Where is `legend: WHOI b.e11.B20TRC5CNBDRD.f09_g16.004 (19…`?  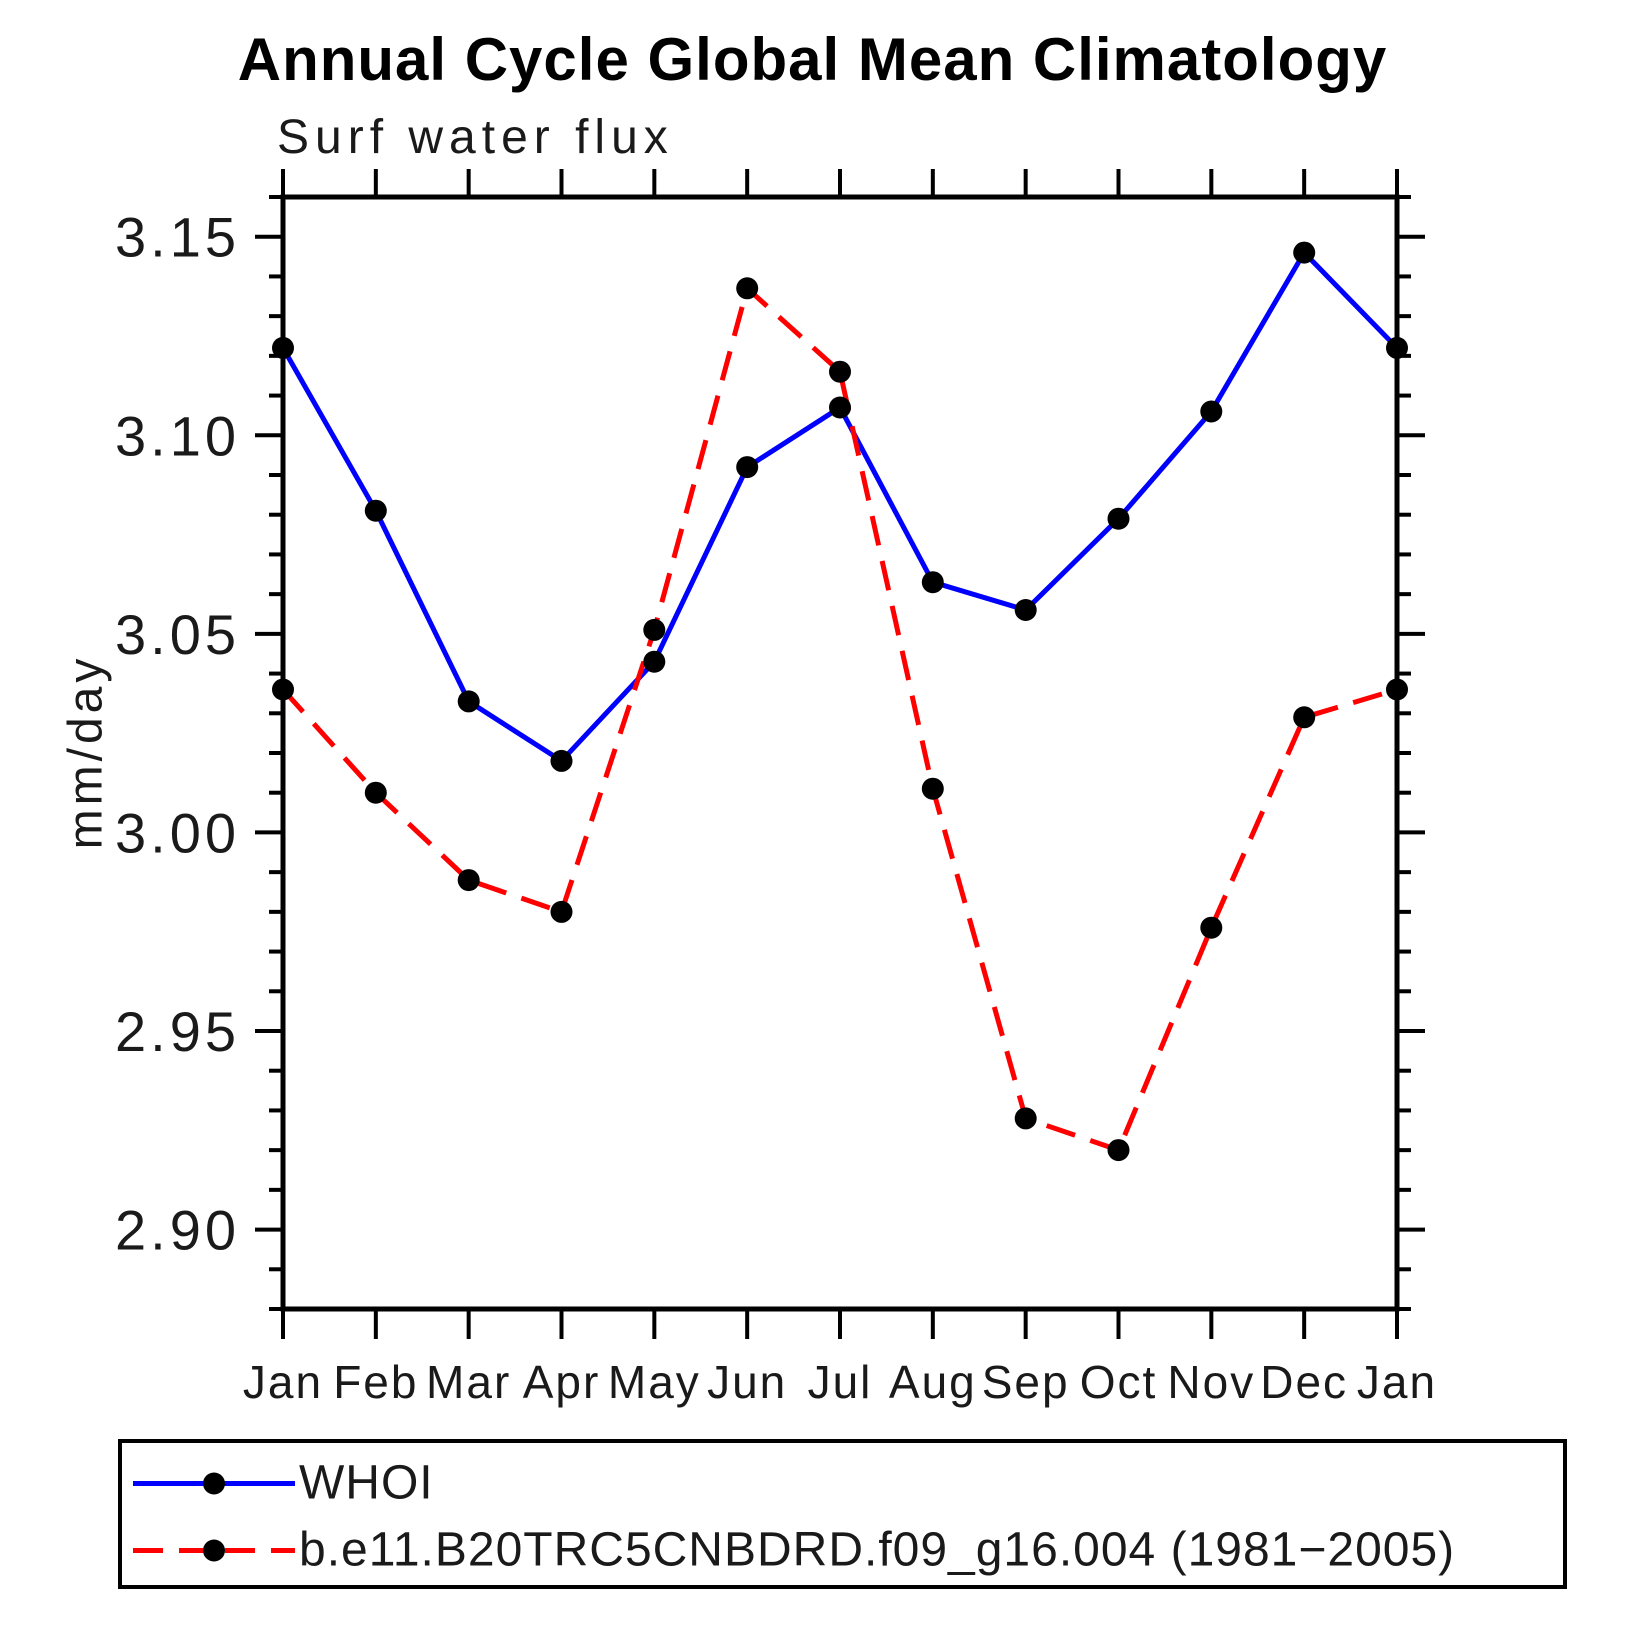 legend: WHOI b.e11.B20TRC5CNBDRD.f09_g16.004 (19… is located at coordinates (842, 1514).